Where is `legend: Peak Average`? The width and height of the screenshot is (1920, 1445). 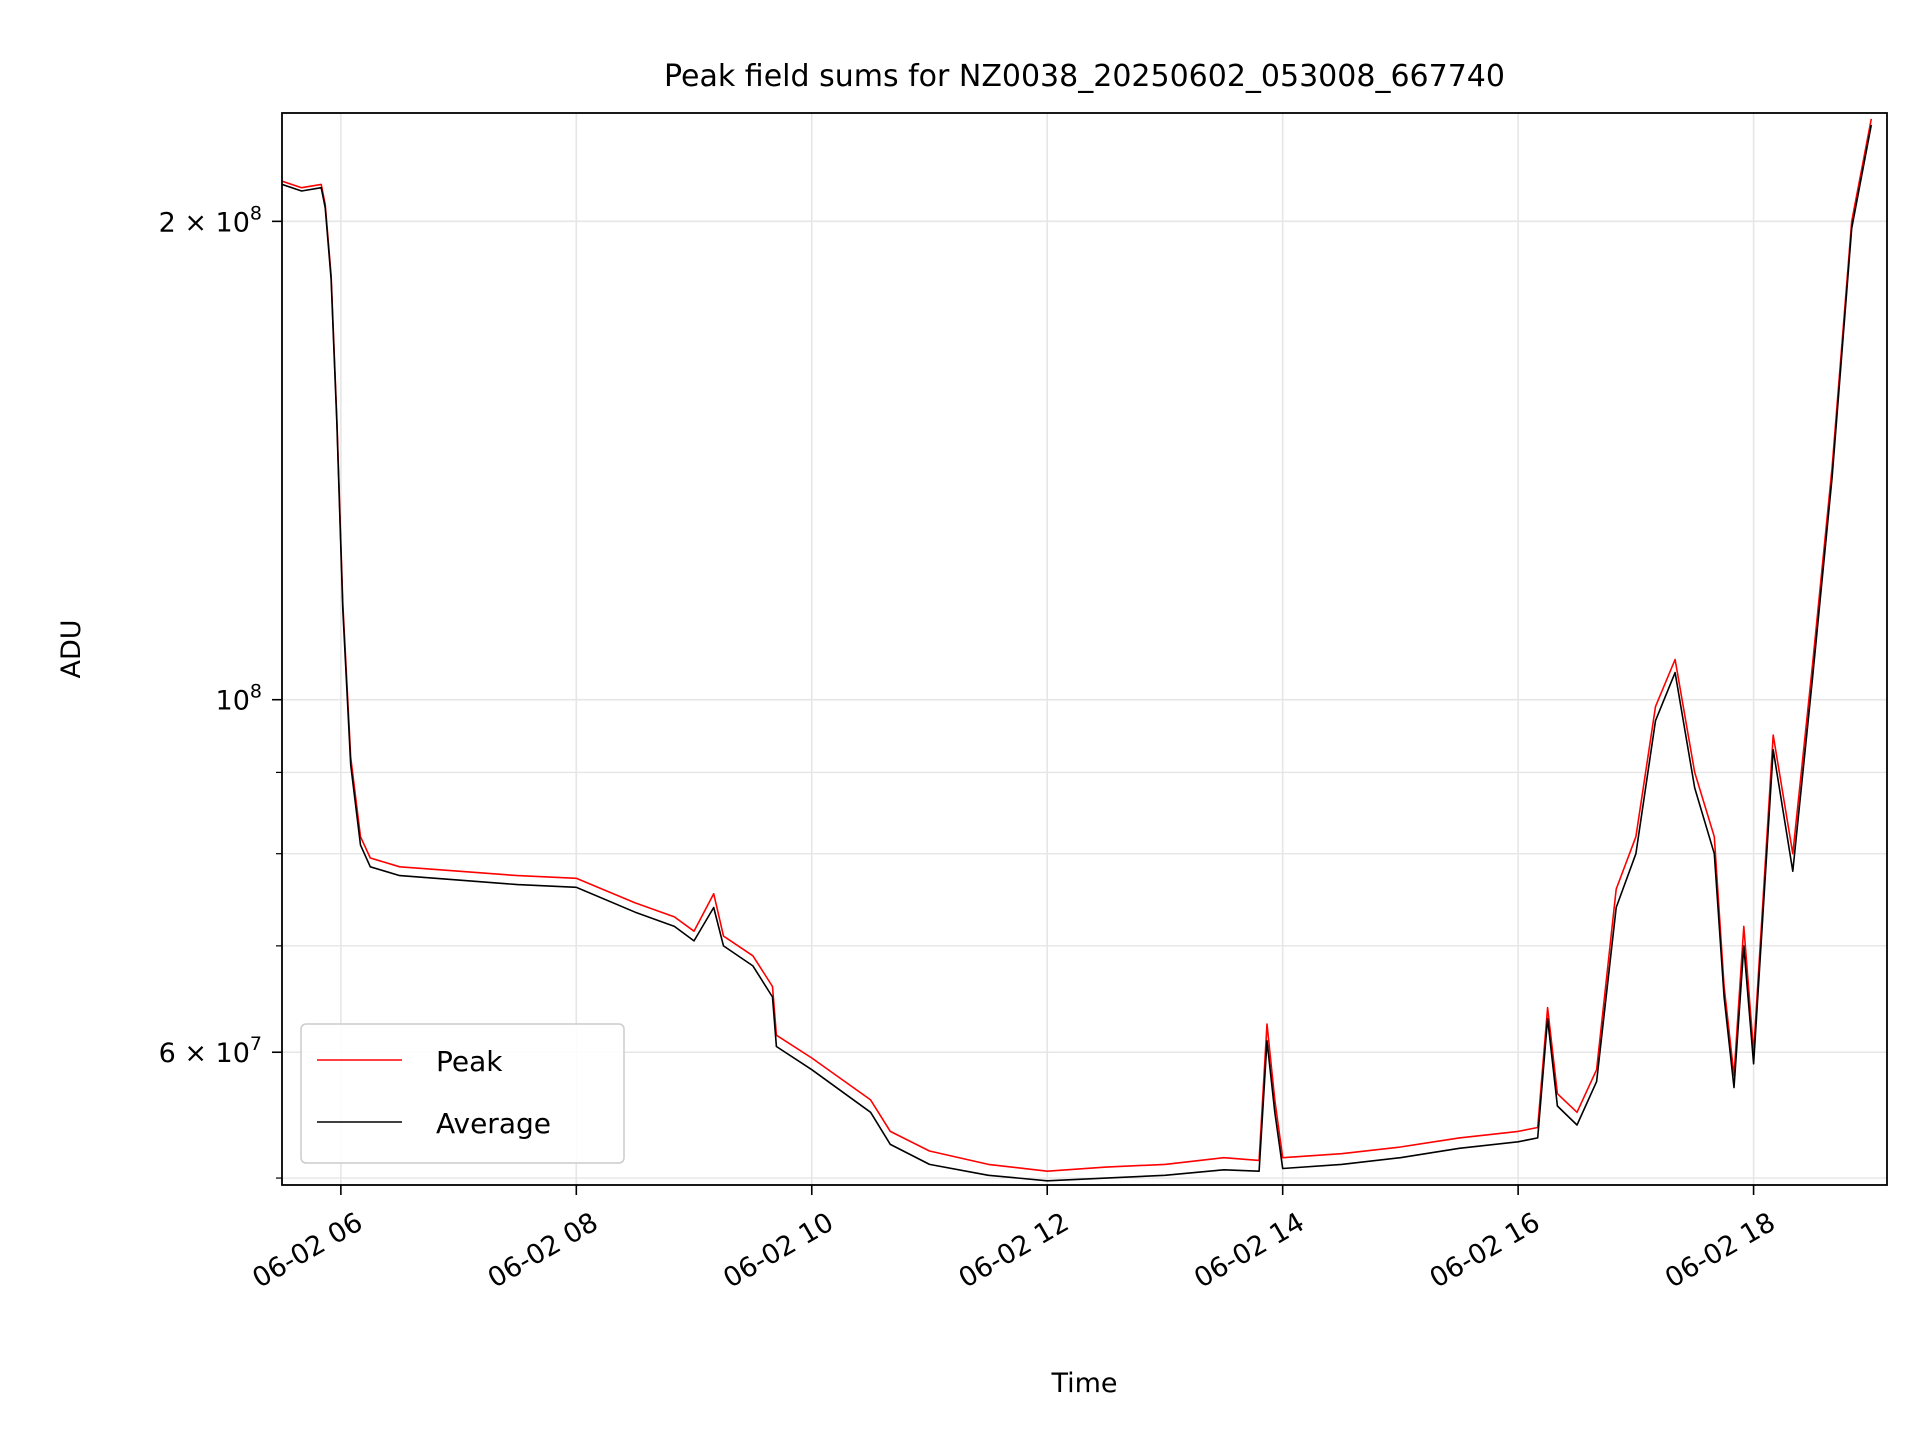
legend: Peak Average is located at coordinates (462, 1093).